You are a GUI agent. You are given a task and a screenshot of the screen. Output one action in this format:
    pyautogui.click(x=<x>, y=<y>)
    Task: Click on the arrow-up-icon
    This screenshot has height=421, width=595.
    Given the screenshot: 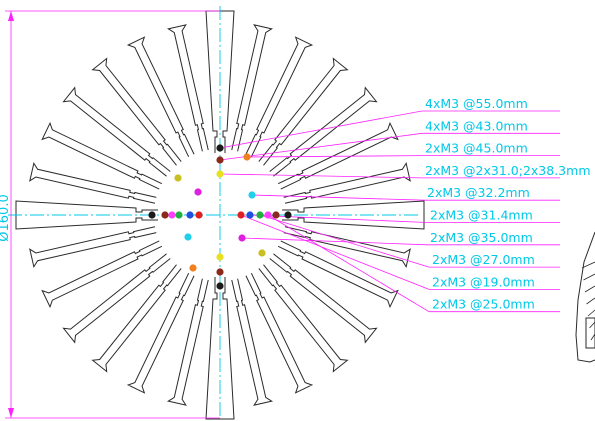 What is the action you would take?
    pyautogui.click(x=11, y=16)
    